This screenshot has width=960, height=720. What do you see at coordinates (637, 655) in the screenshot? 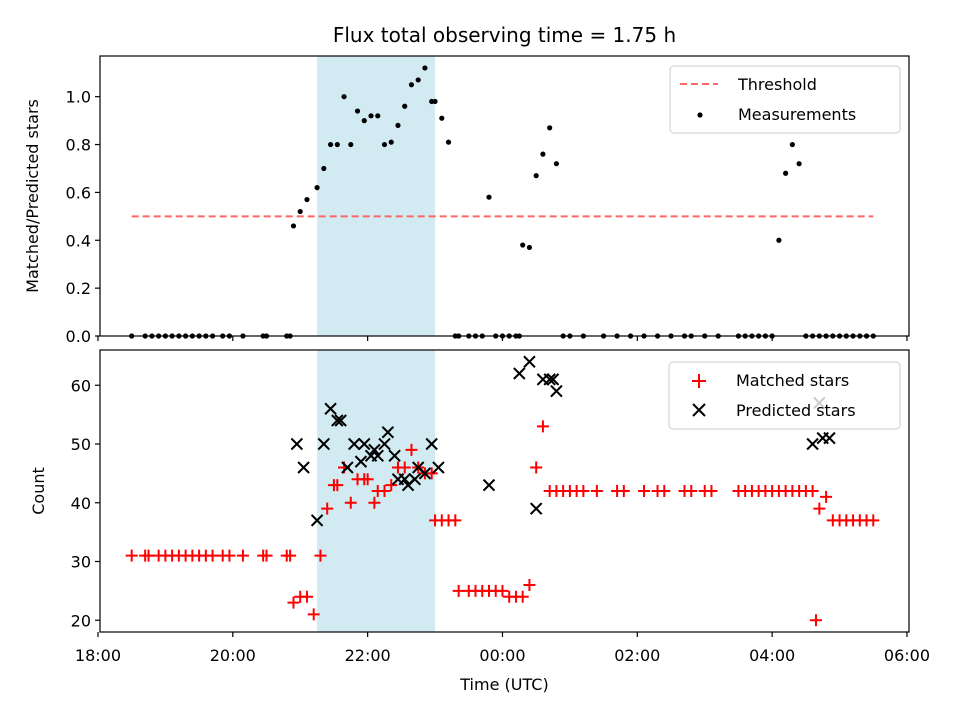
I see `bottom-x-tick-label: 02:00` at bounding box center [637, 655].